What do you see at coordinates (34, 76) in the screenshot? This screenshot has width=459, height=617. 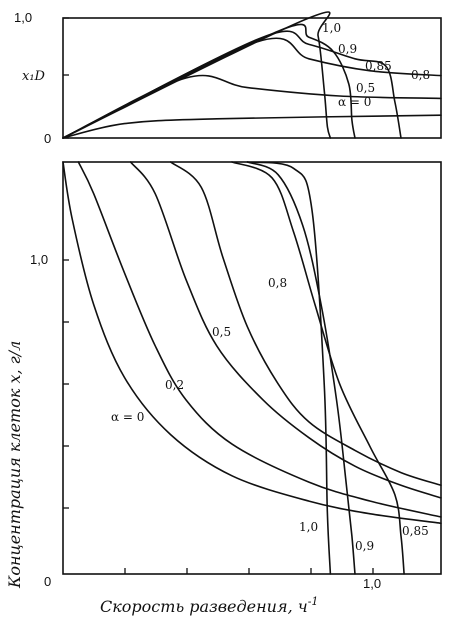 I see `top-ylabel: x₁D` at bounding box center [34, 76].